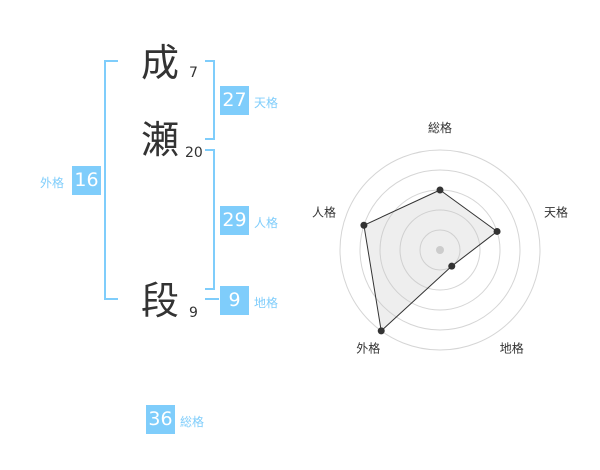 The width and height of the screenshot is (600, 470). Describe the element at coordinates (266, 303) in the screenshot. I see `chikaku-label: 地格` at that location.